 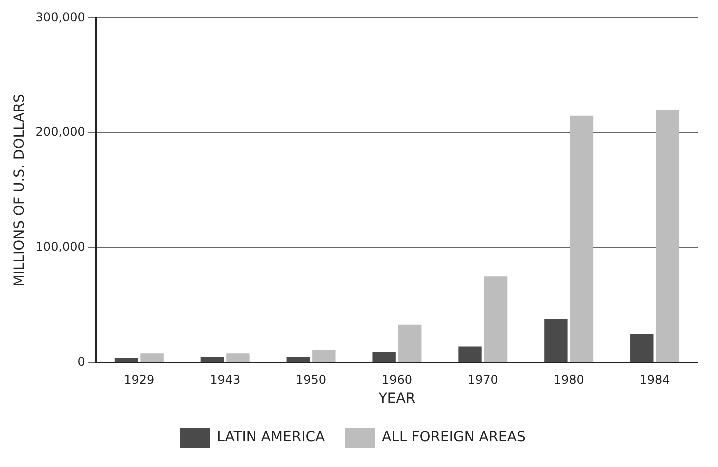 I want to click on x-axis-title: YEAR, so click(x=397, y=399).